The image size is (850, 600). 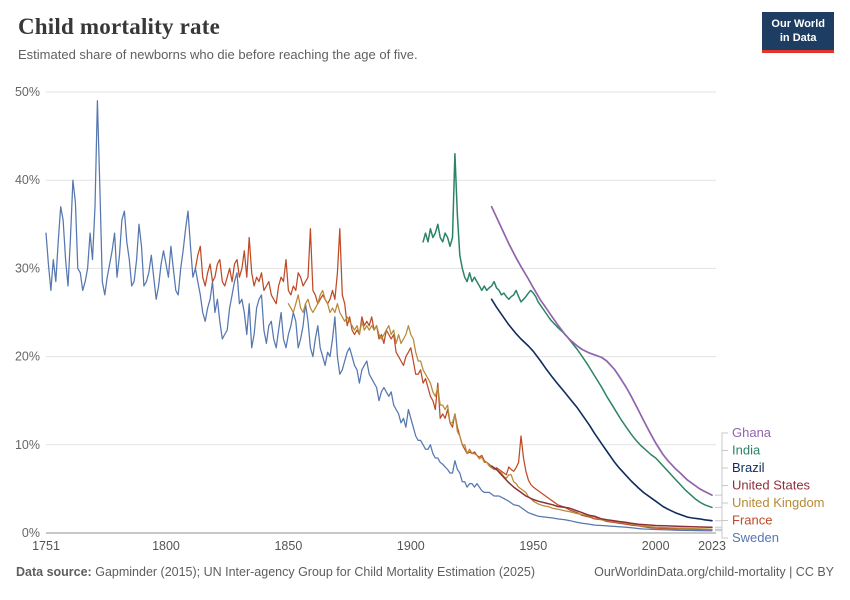 What do you see at coordinates (814, 572) in the screenshot?
I see `license-cc-by: CC BY` at bounding box center [814, 572].